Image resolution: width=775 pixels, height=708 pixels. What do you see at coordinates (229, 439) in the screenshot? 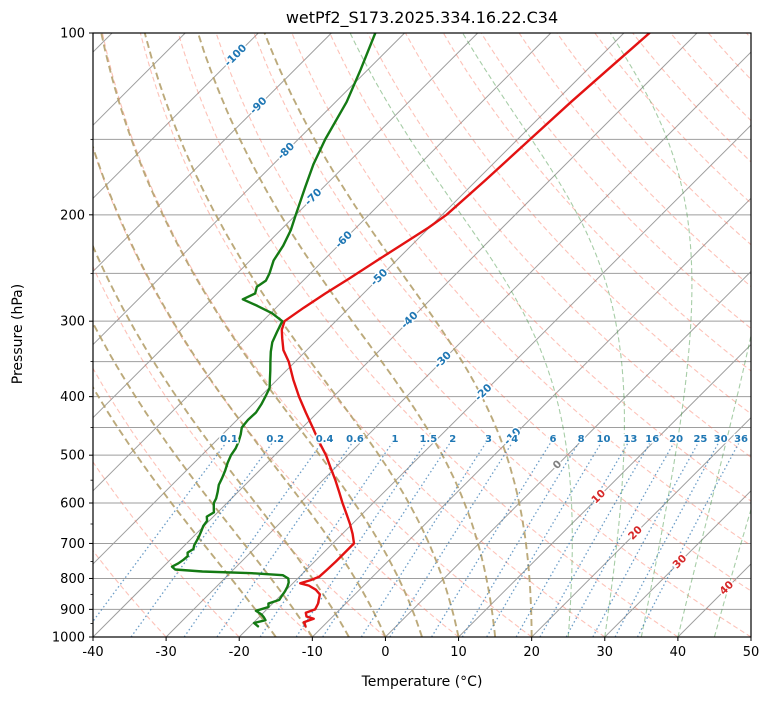
I see `svg-text: 0.1` at bounding box center [229, 439].